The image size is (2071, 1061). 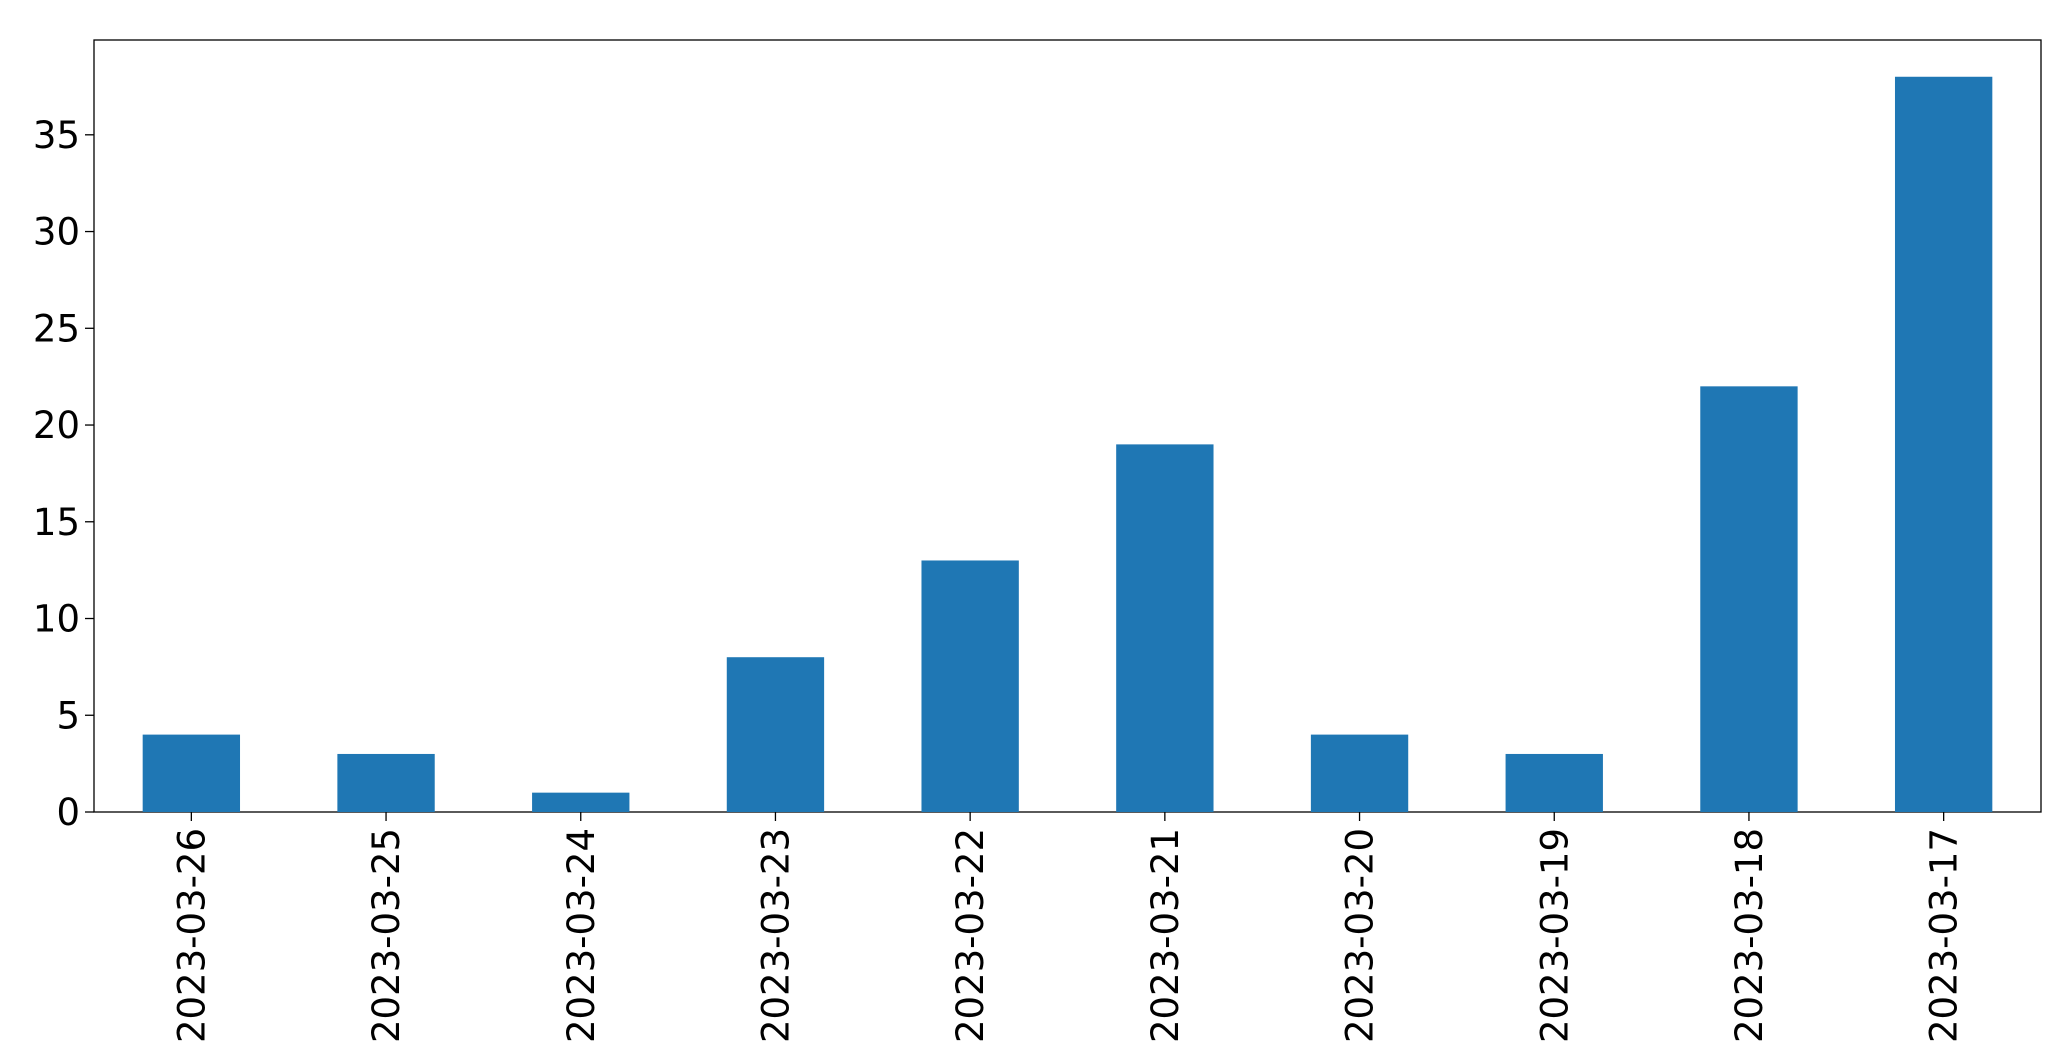 What do you see at coordinates (56, 619) in the screenshot?
I see `y-tick-label: 10` at bounding box center [56, 619].